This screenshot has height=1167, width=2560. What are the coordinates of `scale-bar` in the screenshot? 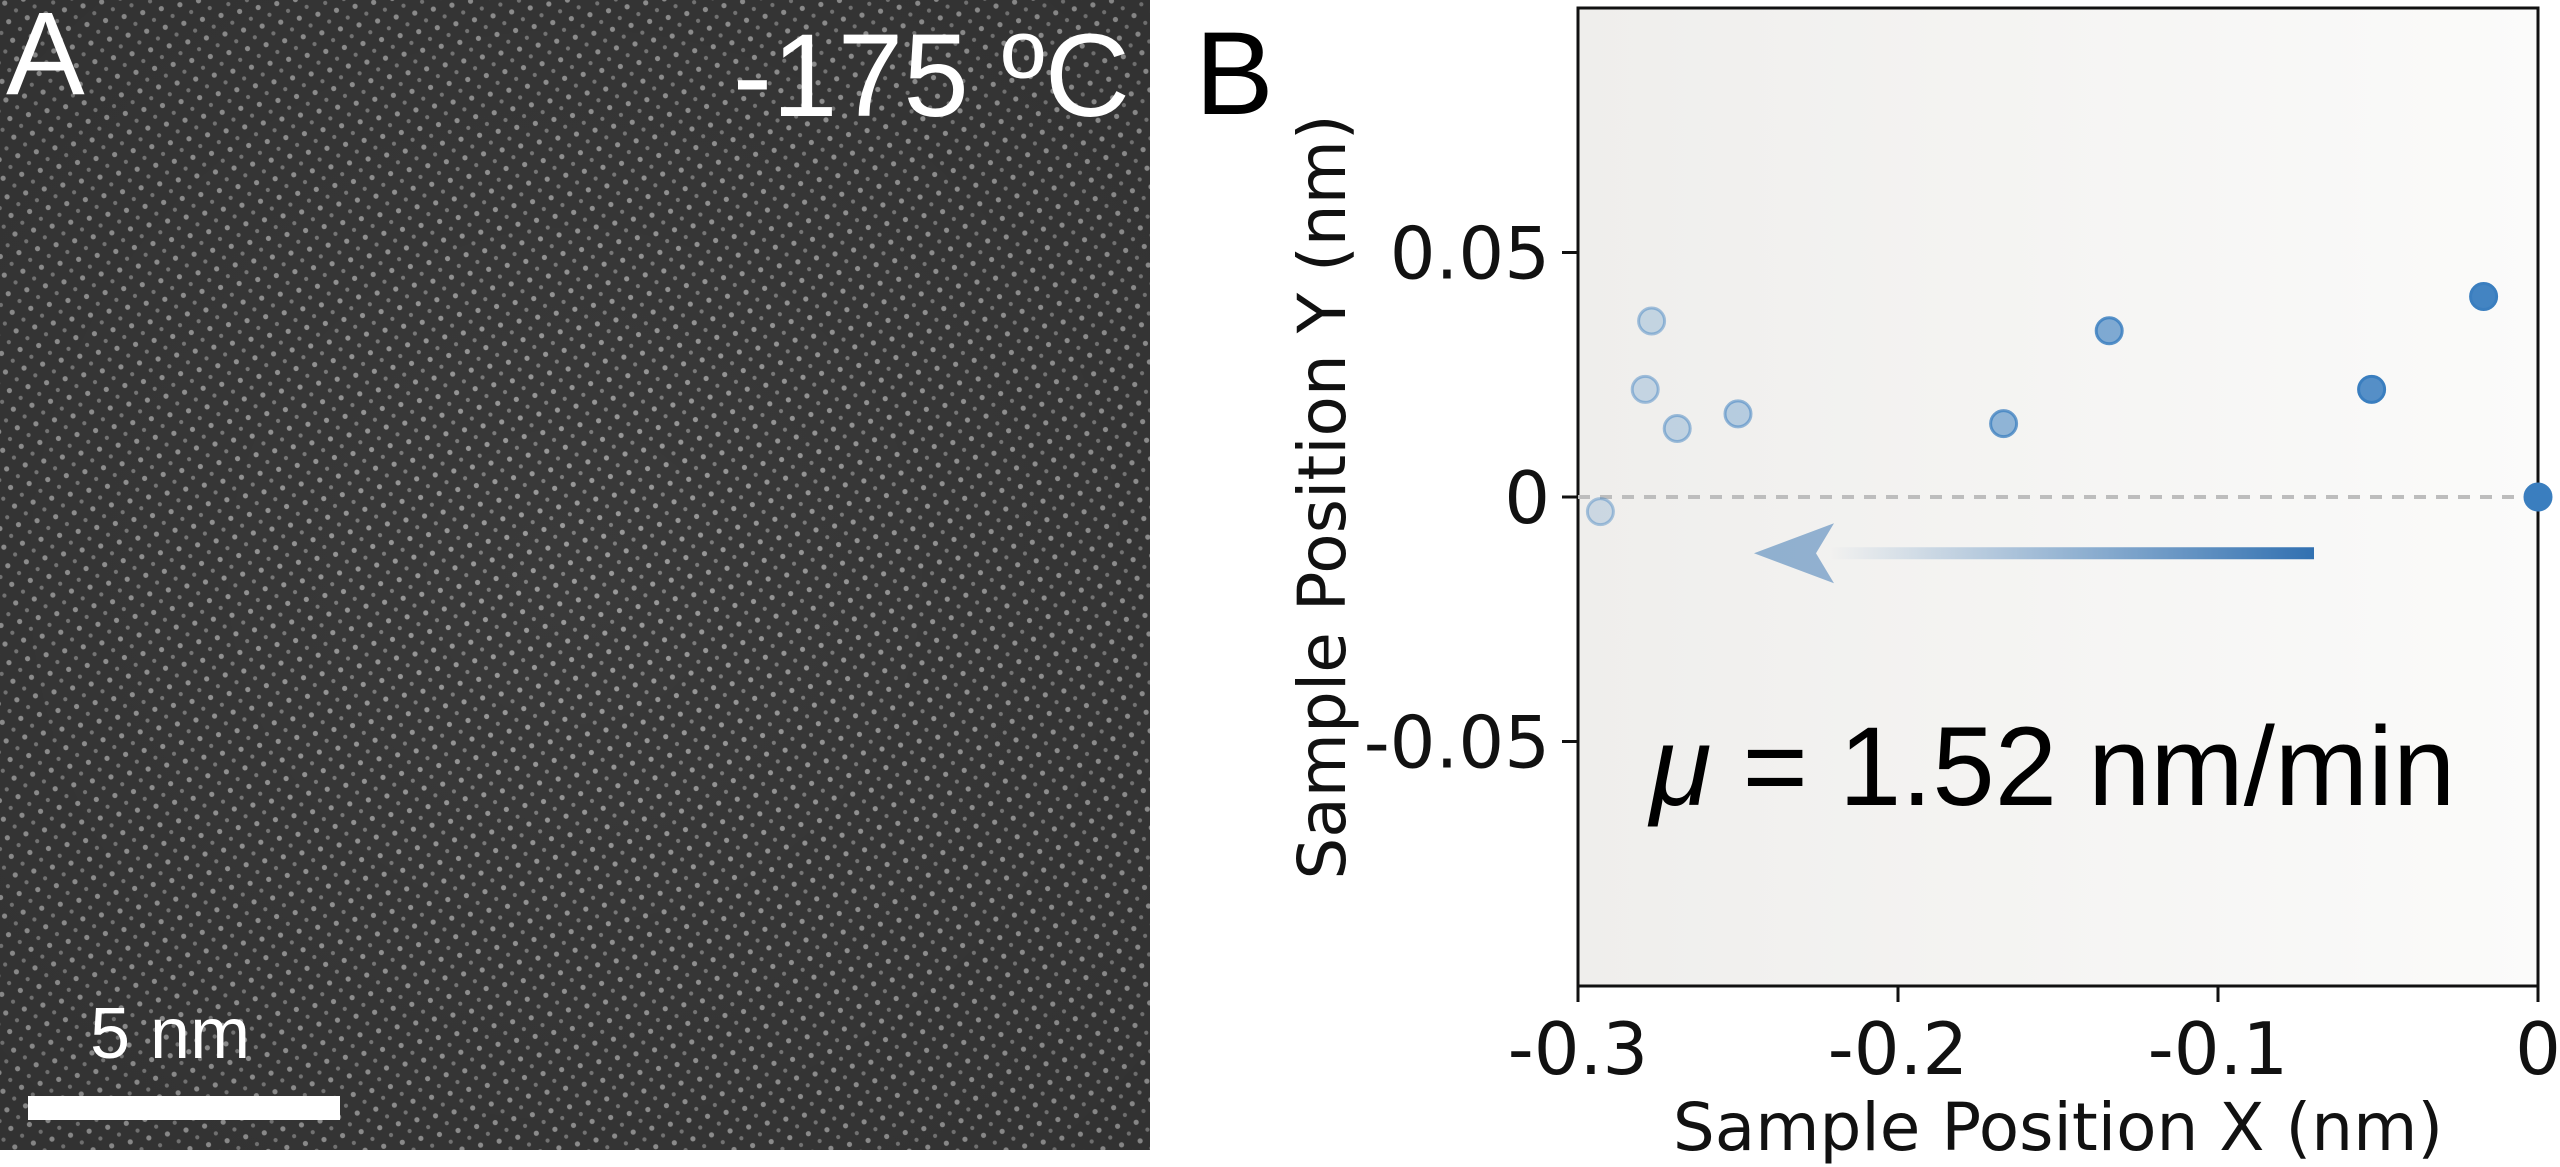 It's located at (184, 1108).